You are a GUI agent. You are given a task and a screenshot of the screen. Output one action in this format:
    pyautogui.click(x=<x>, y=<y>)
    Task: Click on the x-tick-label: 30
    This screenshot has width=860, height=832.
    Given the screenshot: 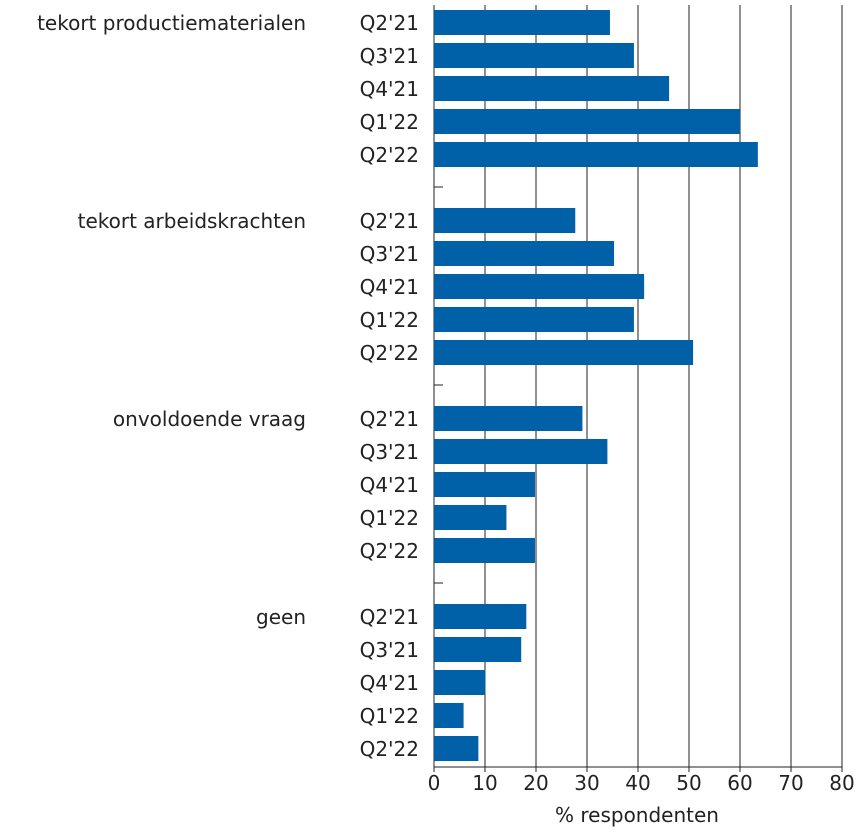 What is the action you would take?
    pyautogui.click(x=586, y=783)
    